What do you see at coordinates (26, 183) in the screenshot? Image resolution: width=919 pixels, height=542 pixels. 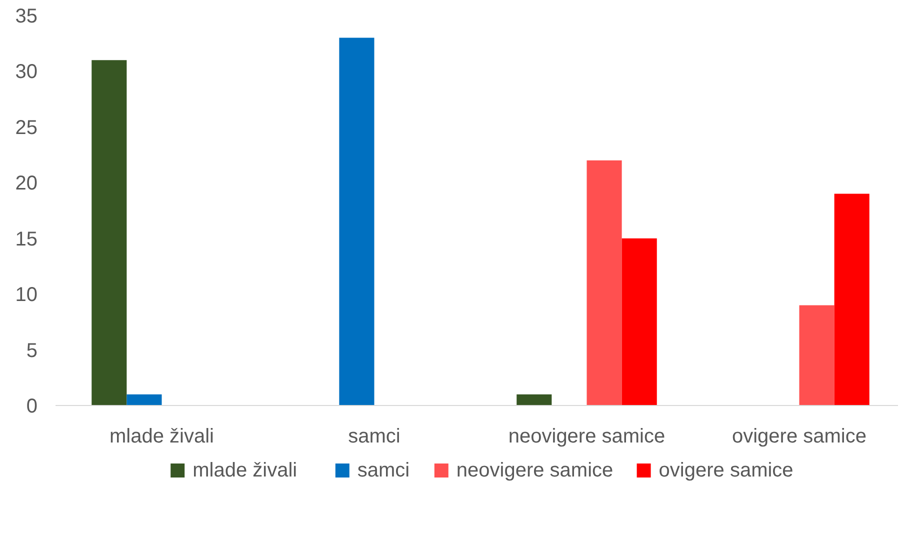 I see `y-tick-label: 20` at bounding box center [26, 183].